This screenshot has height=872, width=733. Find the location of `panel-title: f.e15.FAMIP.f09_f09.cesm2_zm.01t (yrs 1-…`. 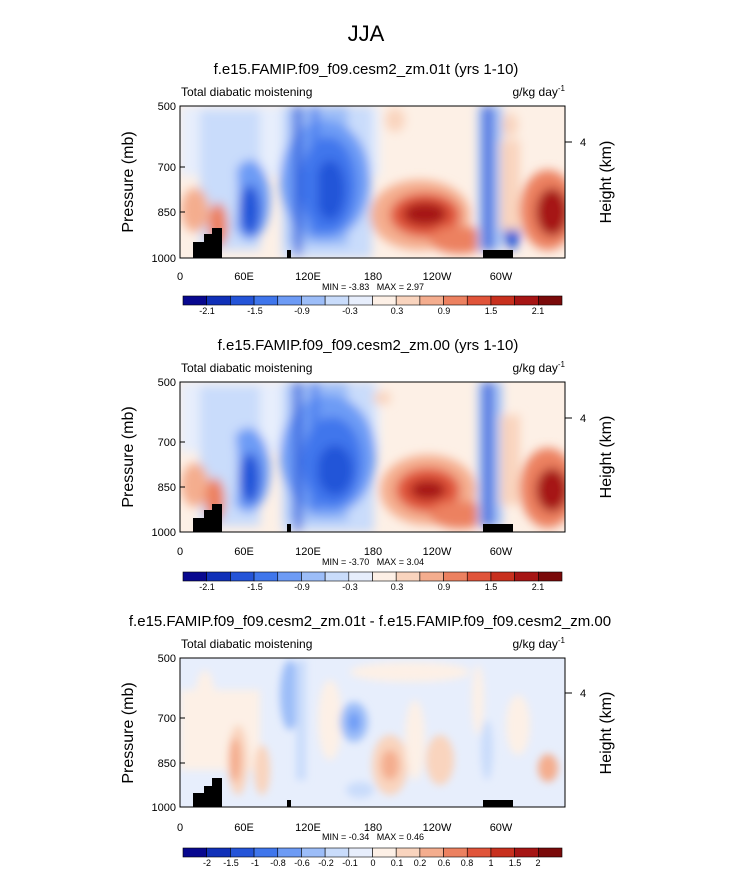

panel-title: f.e15.FAMIP.f09_f09.cesm2_zm.01t (yrs 1-… is located at coordinates (366, 69).